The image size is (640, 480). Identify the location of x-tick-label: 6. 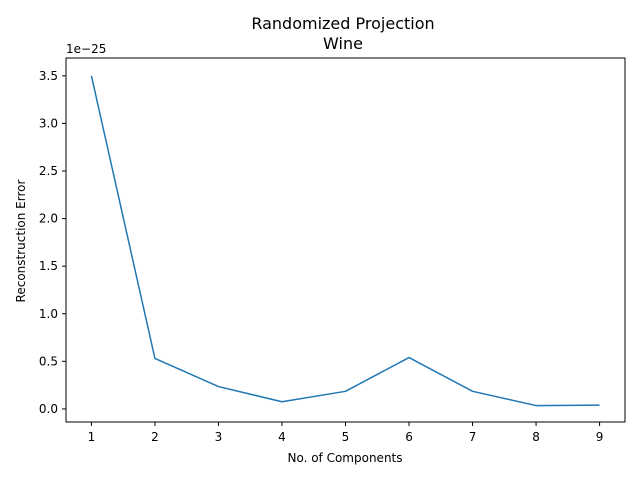
(409, 437).